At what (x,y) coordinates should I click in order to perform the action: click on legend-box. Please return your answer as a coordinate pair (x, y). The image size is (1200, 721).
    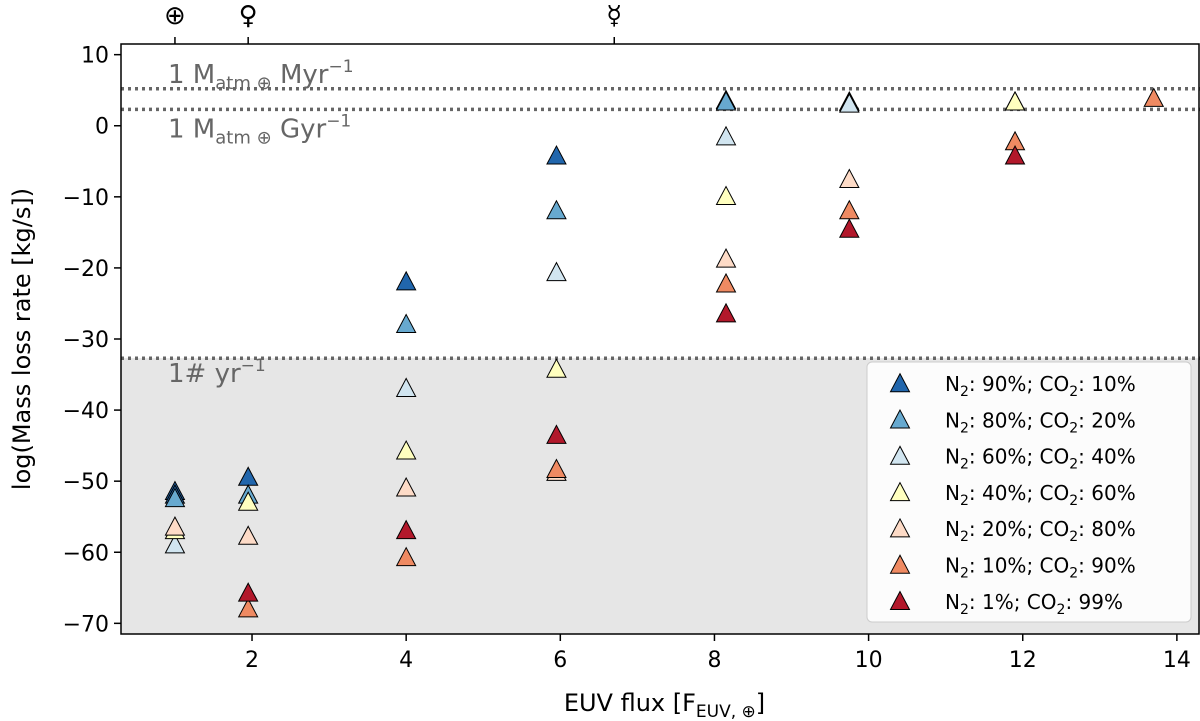
    Looking at the image, I should click on (1029, 492).